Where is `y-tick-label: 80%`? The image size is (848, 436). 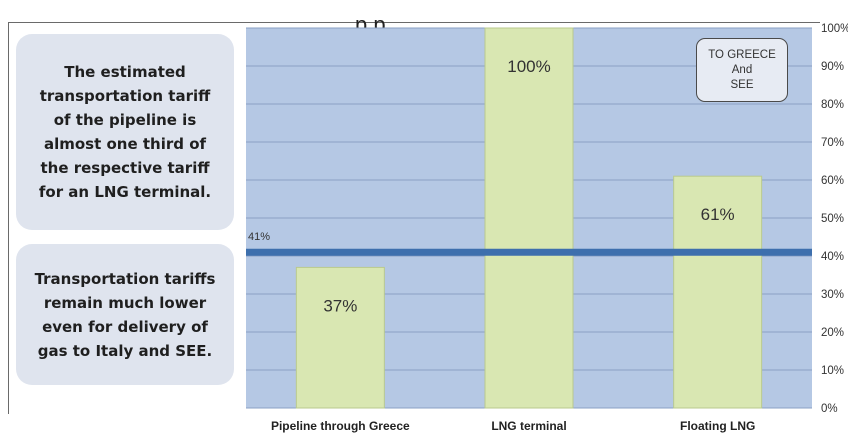 y-tick-label: 80% is located at coordinates (832, 105).